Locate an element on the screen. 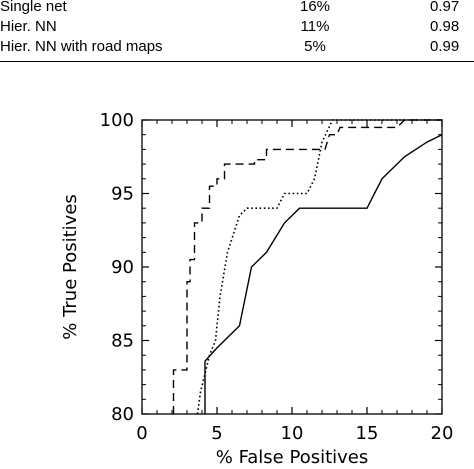 The width and height of the screenshot is (474, 469). score-cell: 0.99 is located at coordinates (445, 46).